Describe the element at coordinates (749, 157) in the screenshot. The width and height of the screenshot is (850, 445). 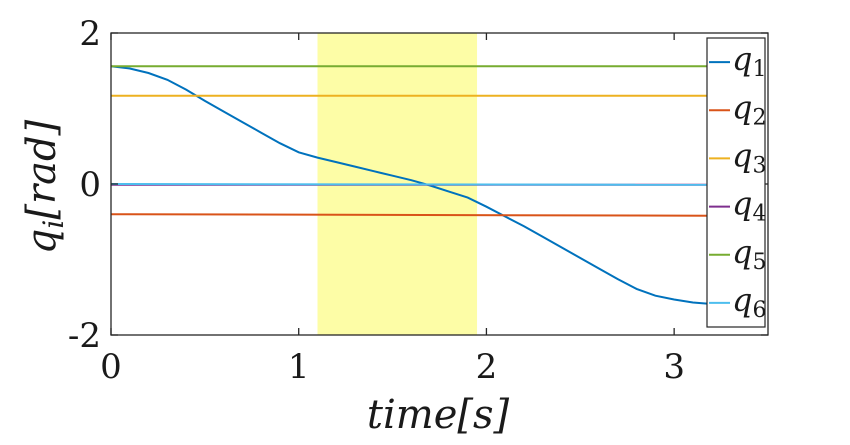
I see `legend-label-q3: q3` at that location.